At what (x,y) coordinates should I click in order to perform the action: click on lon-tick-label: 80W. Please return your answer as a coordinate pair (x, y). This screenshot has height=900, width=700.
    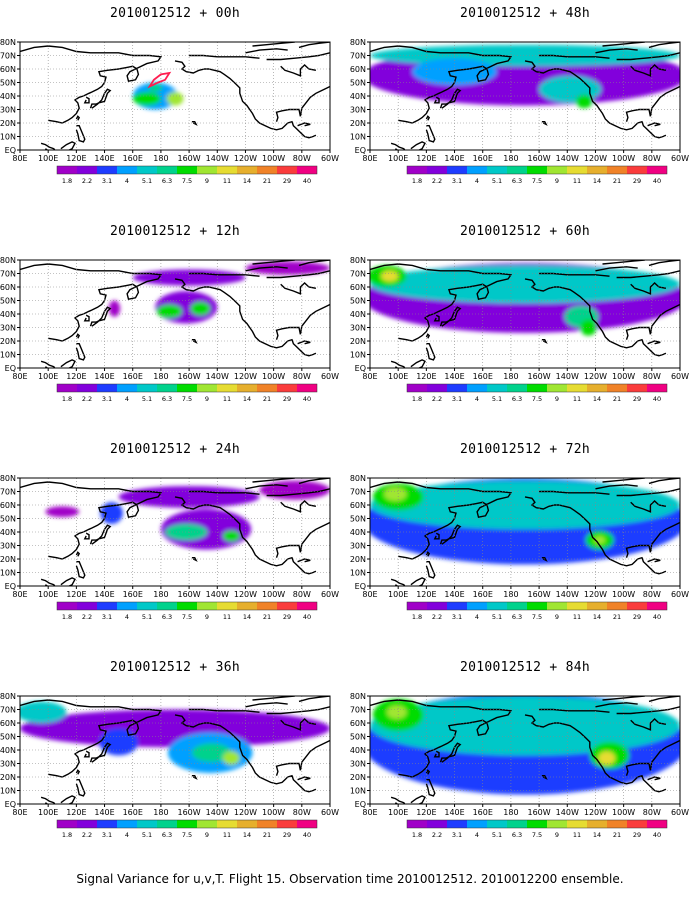
    Looking at the image, I should click on (302, 594).